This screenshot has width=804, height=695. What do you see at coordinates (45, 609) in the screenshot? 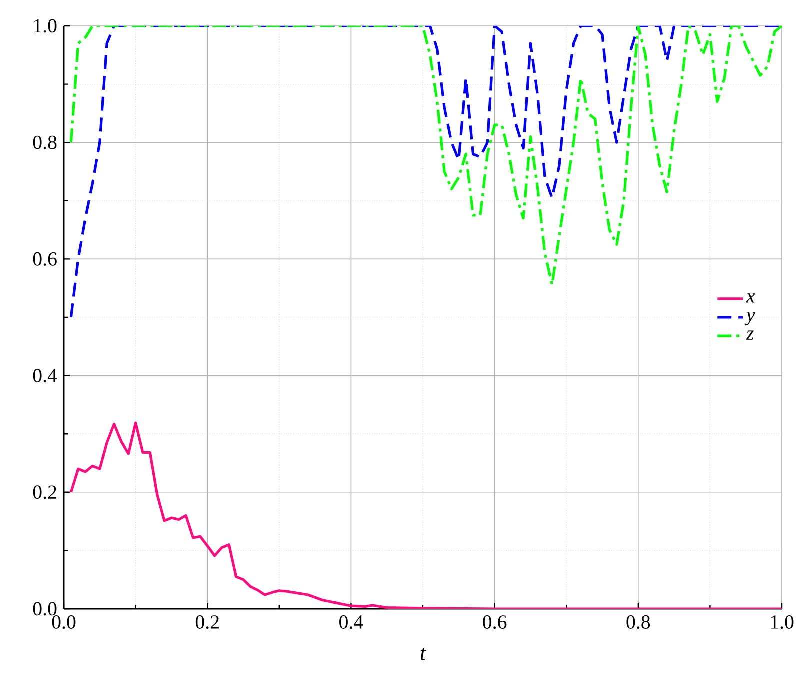
I see `y-tick-label: 0.0` at bounding box center [45, 609].